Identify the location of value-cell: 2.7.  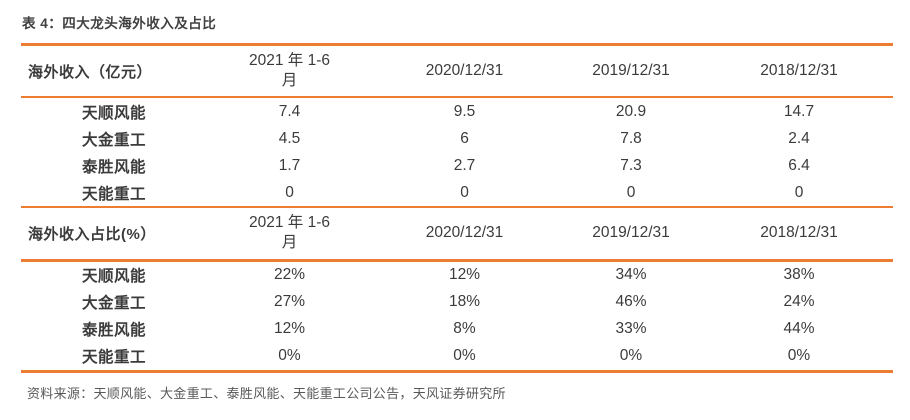
(464, 165).